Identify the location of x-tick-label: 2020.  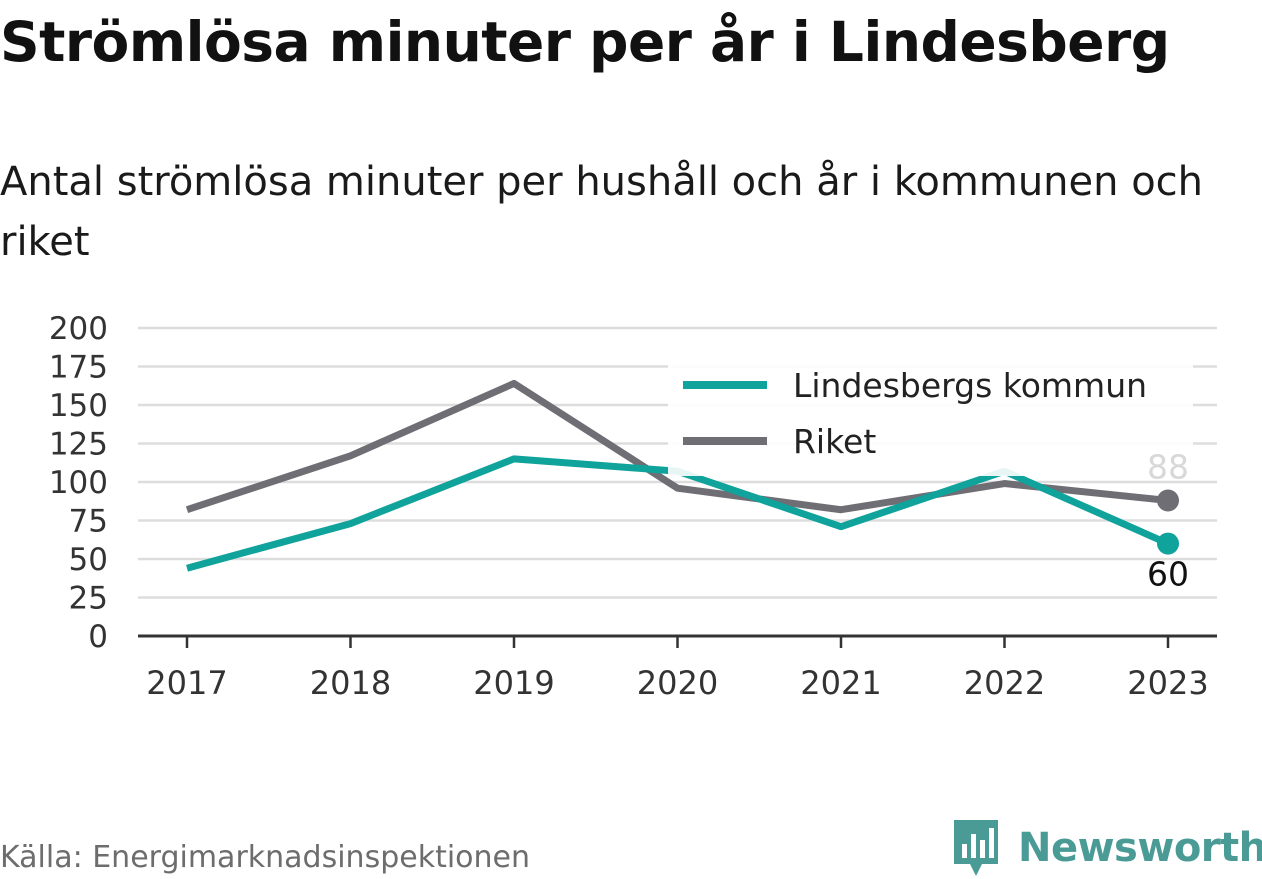
(677, 683).